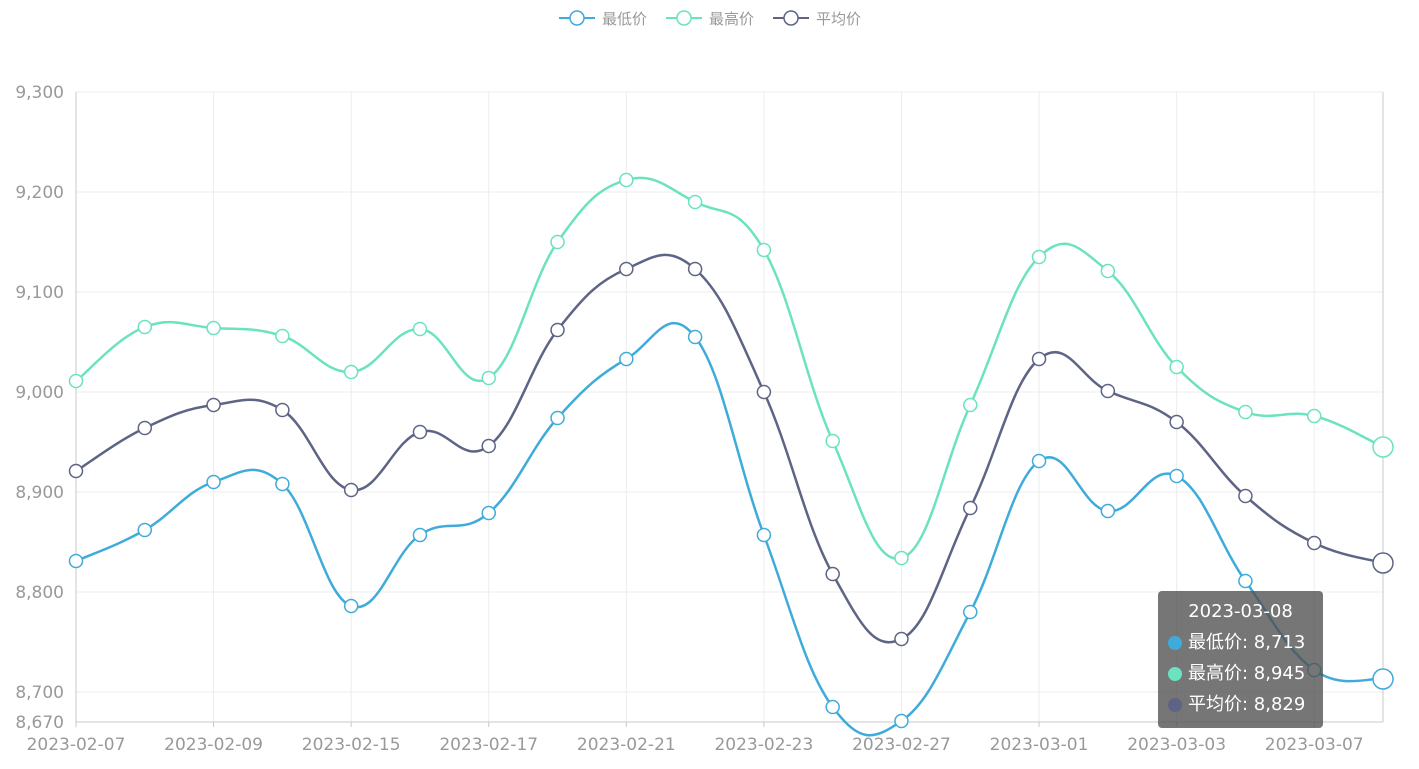  I want to click on y-tick-label: 8,670, so click(39, 723).